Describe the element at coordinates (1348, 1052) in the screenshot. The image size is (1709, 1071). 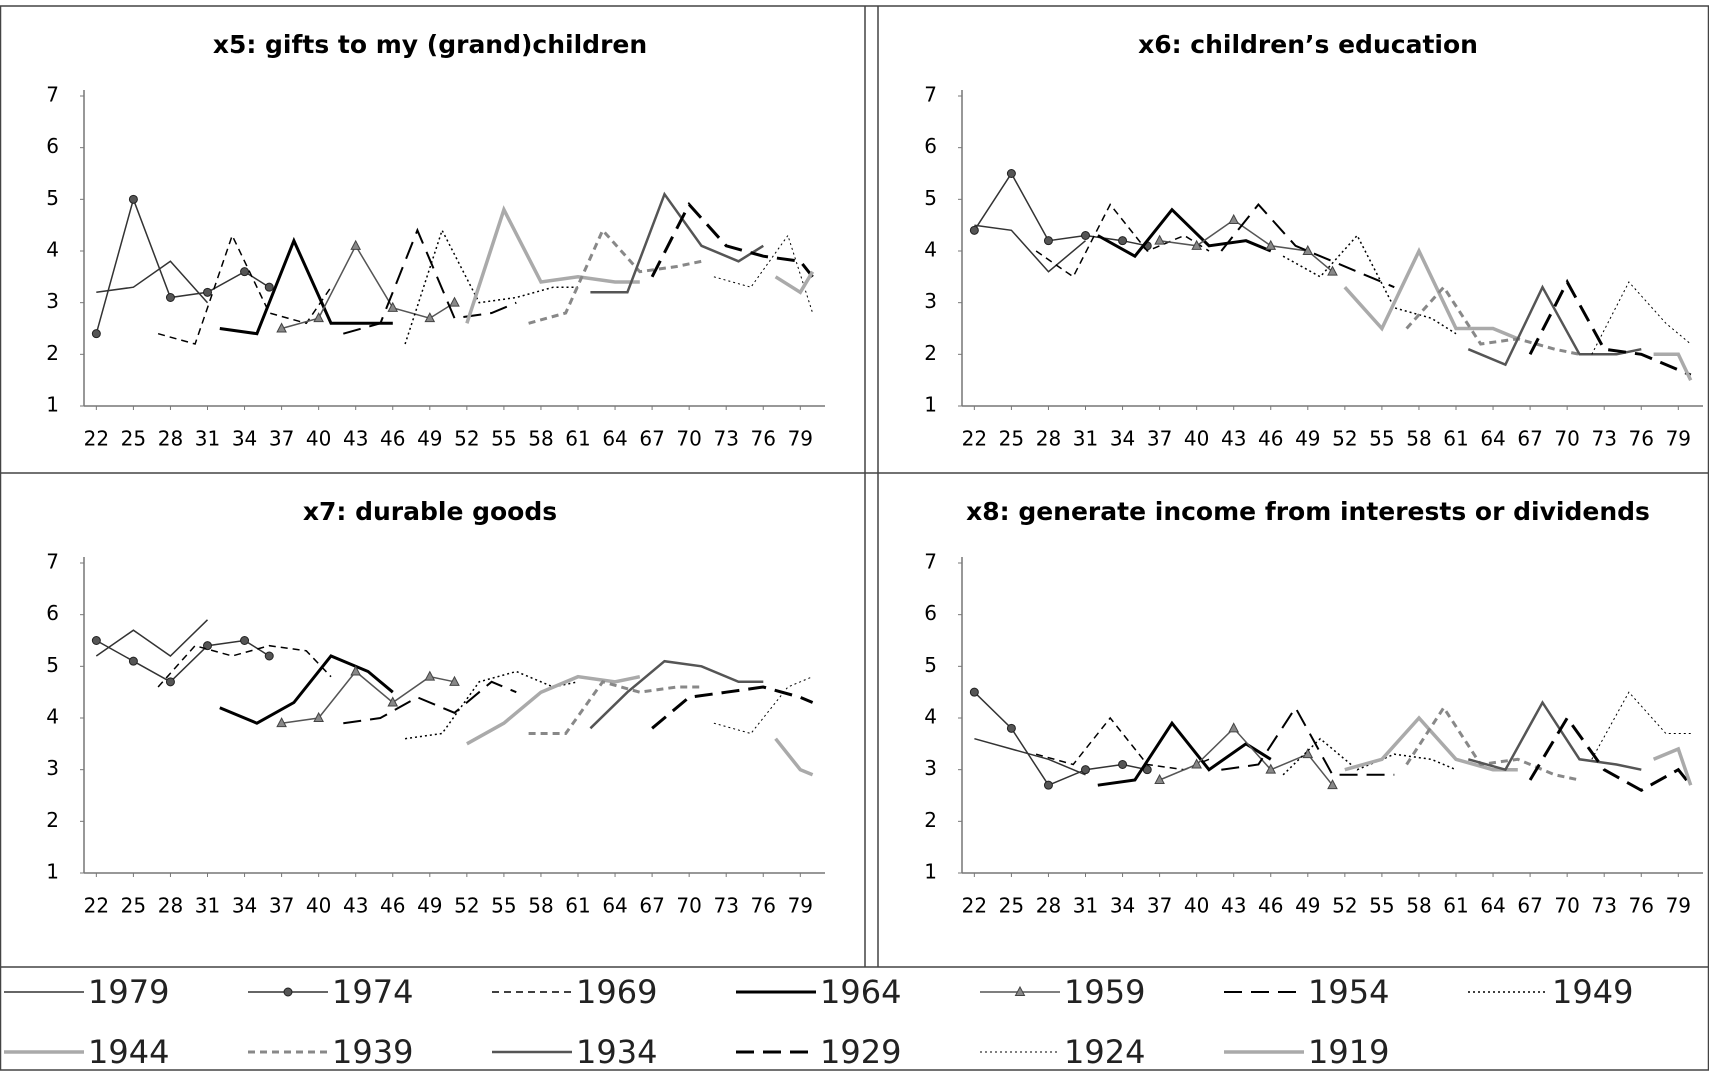
I see `legend-label: 1919` at that location.